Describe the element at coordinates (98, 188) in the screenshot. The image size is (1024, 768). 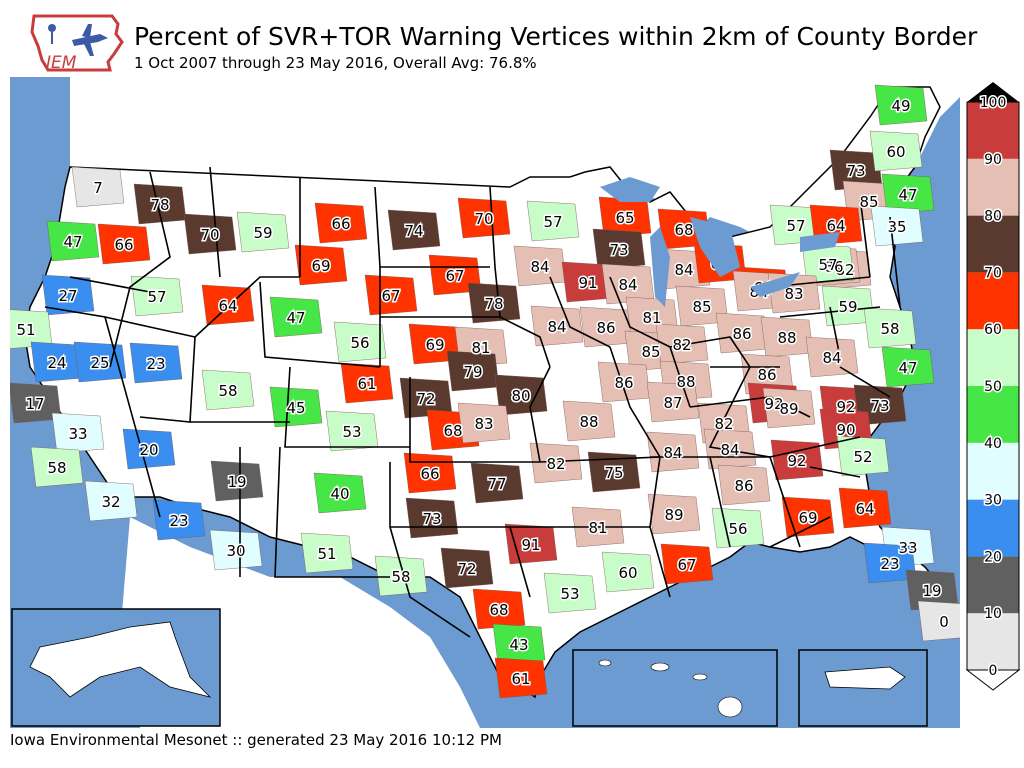
I see `region-value-label: 7` at that location.